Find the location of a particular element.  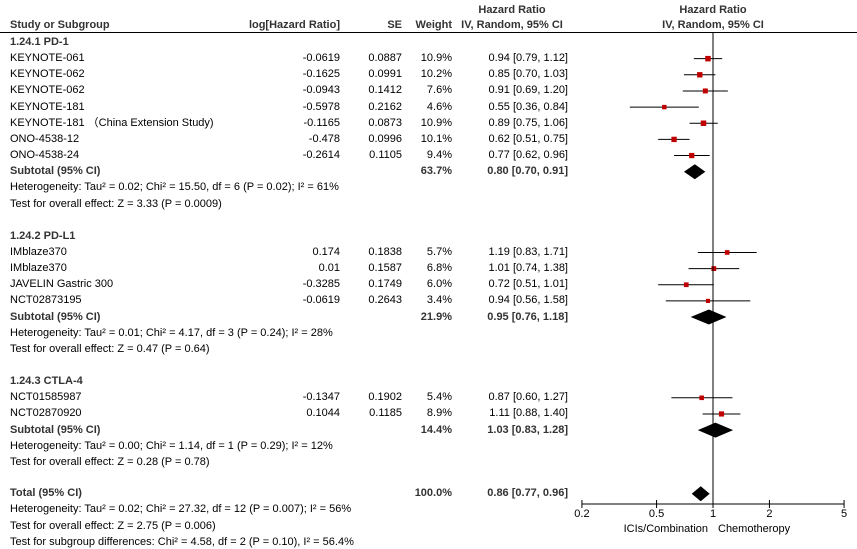

study-loghr: -0.0619 is located at coordinates (321, 300).